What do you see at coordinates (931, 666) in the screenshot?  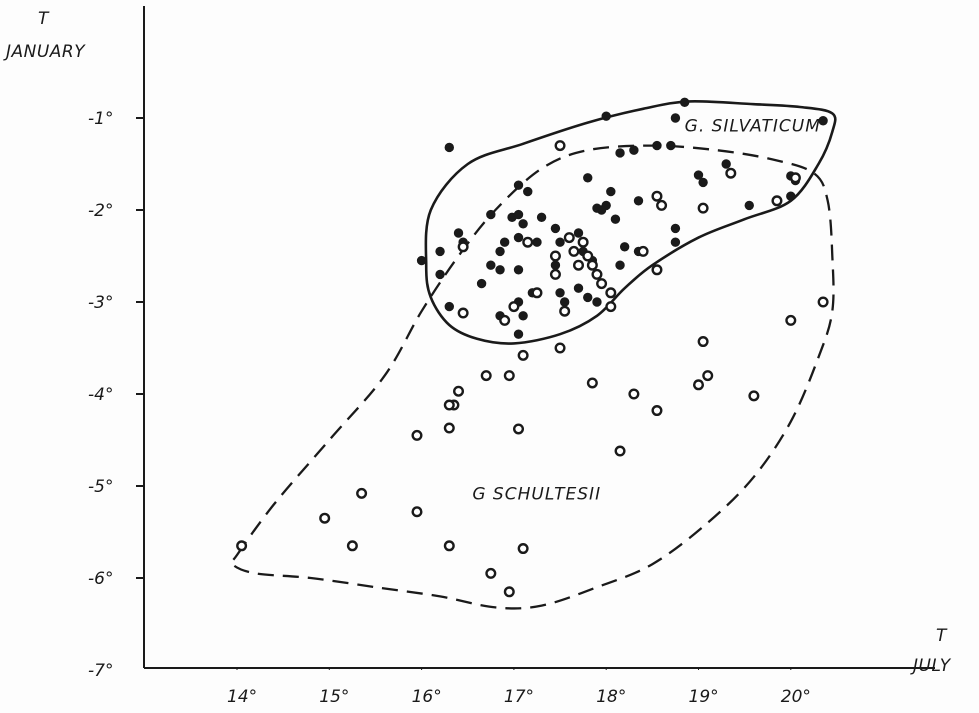 I see `x-axis-title-bottom: JULY` at bounding box center [931, 666].